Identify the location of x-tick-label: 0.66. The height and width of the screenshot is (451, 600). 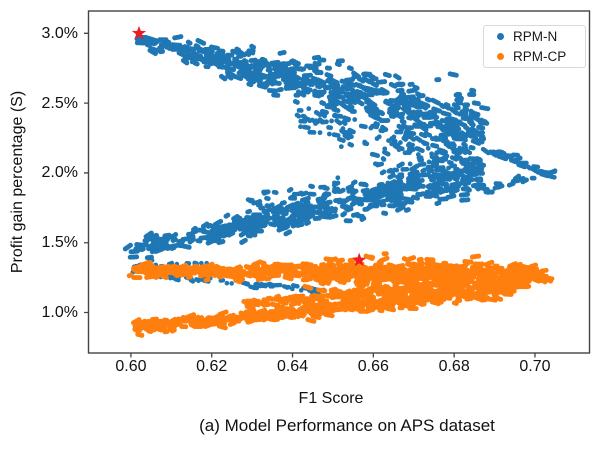
(373, 366).